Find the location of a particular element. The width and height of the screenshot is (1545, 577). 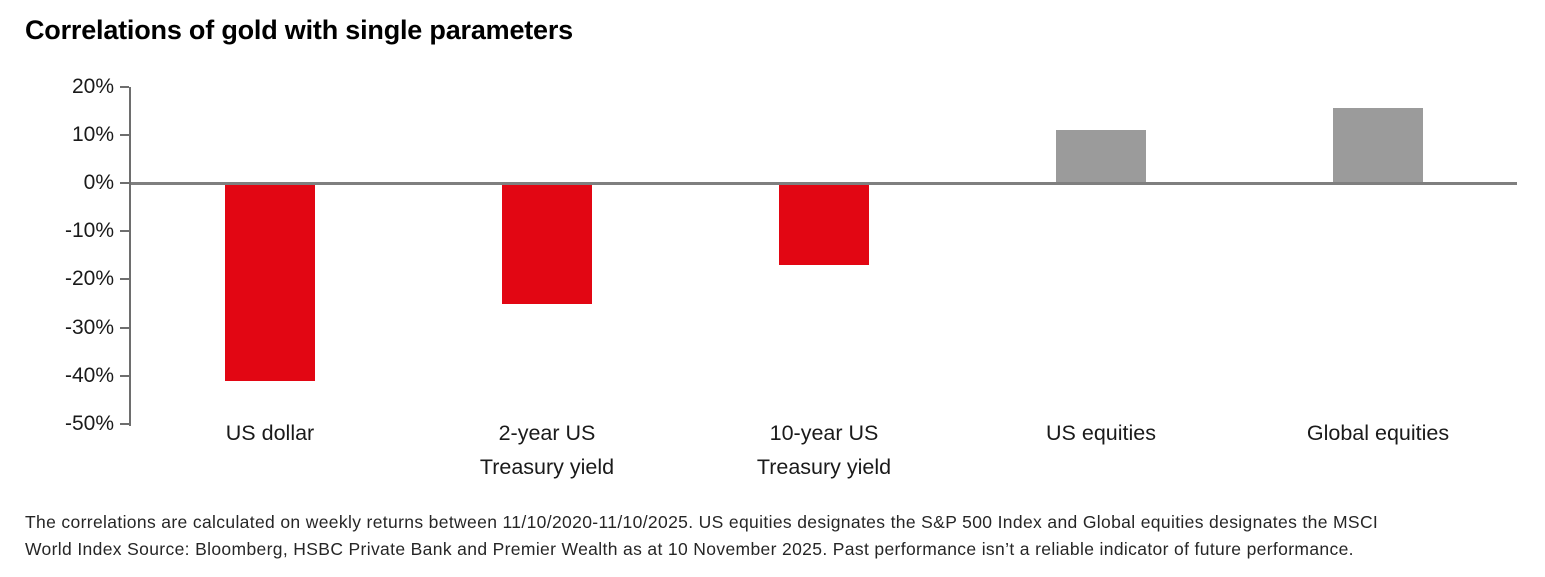

category-label-line: Global equities is located at coordinates (1378, 433).